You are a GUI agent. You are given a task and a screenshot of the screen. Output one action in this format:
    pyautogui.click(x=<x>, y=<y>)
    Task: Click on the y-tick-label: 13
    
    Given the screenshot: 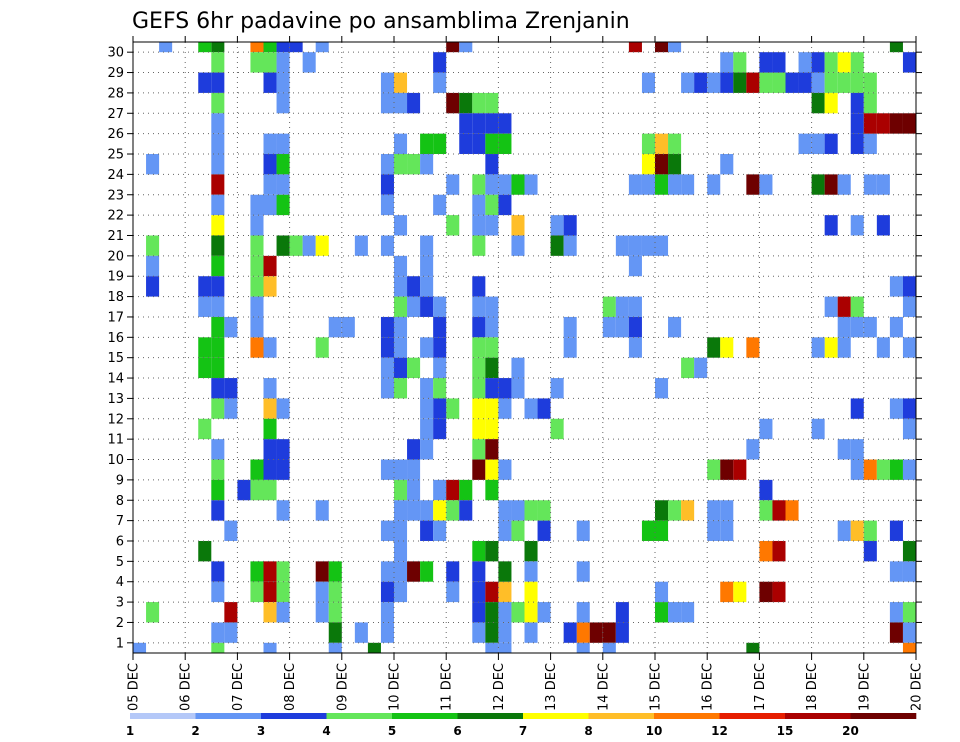 What is the action you would take?
    pyautogui.click(x=115, y=399)
    